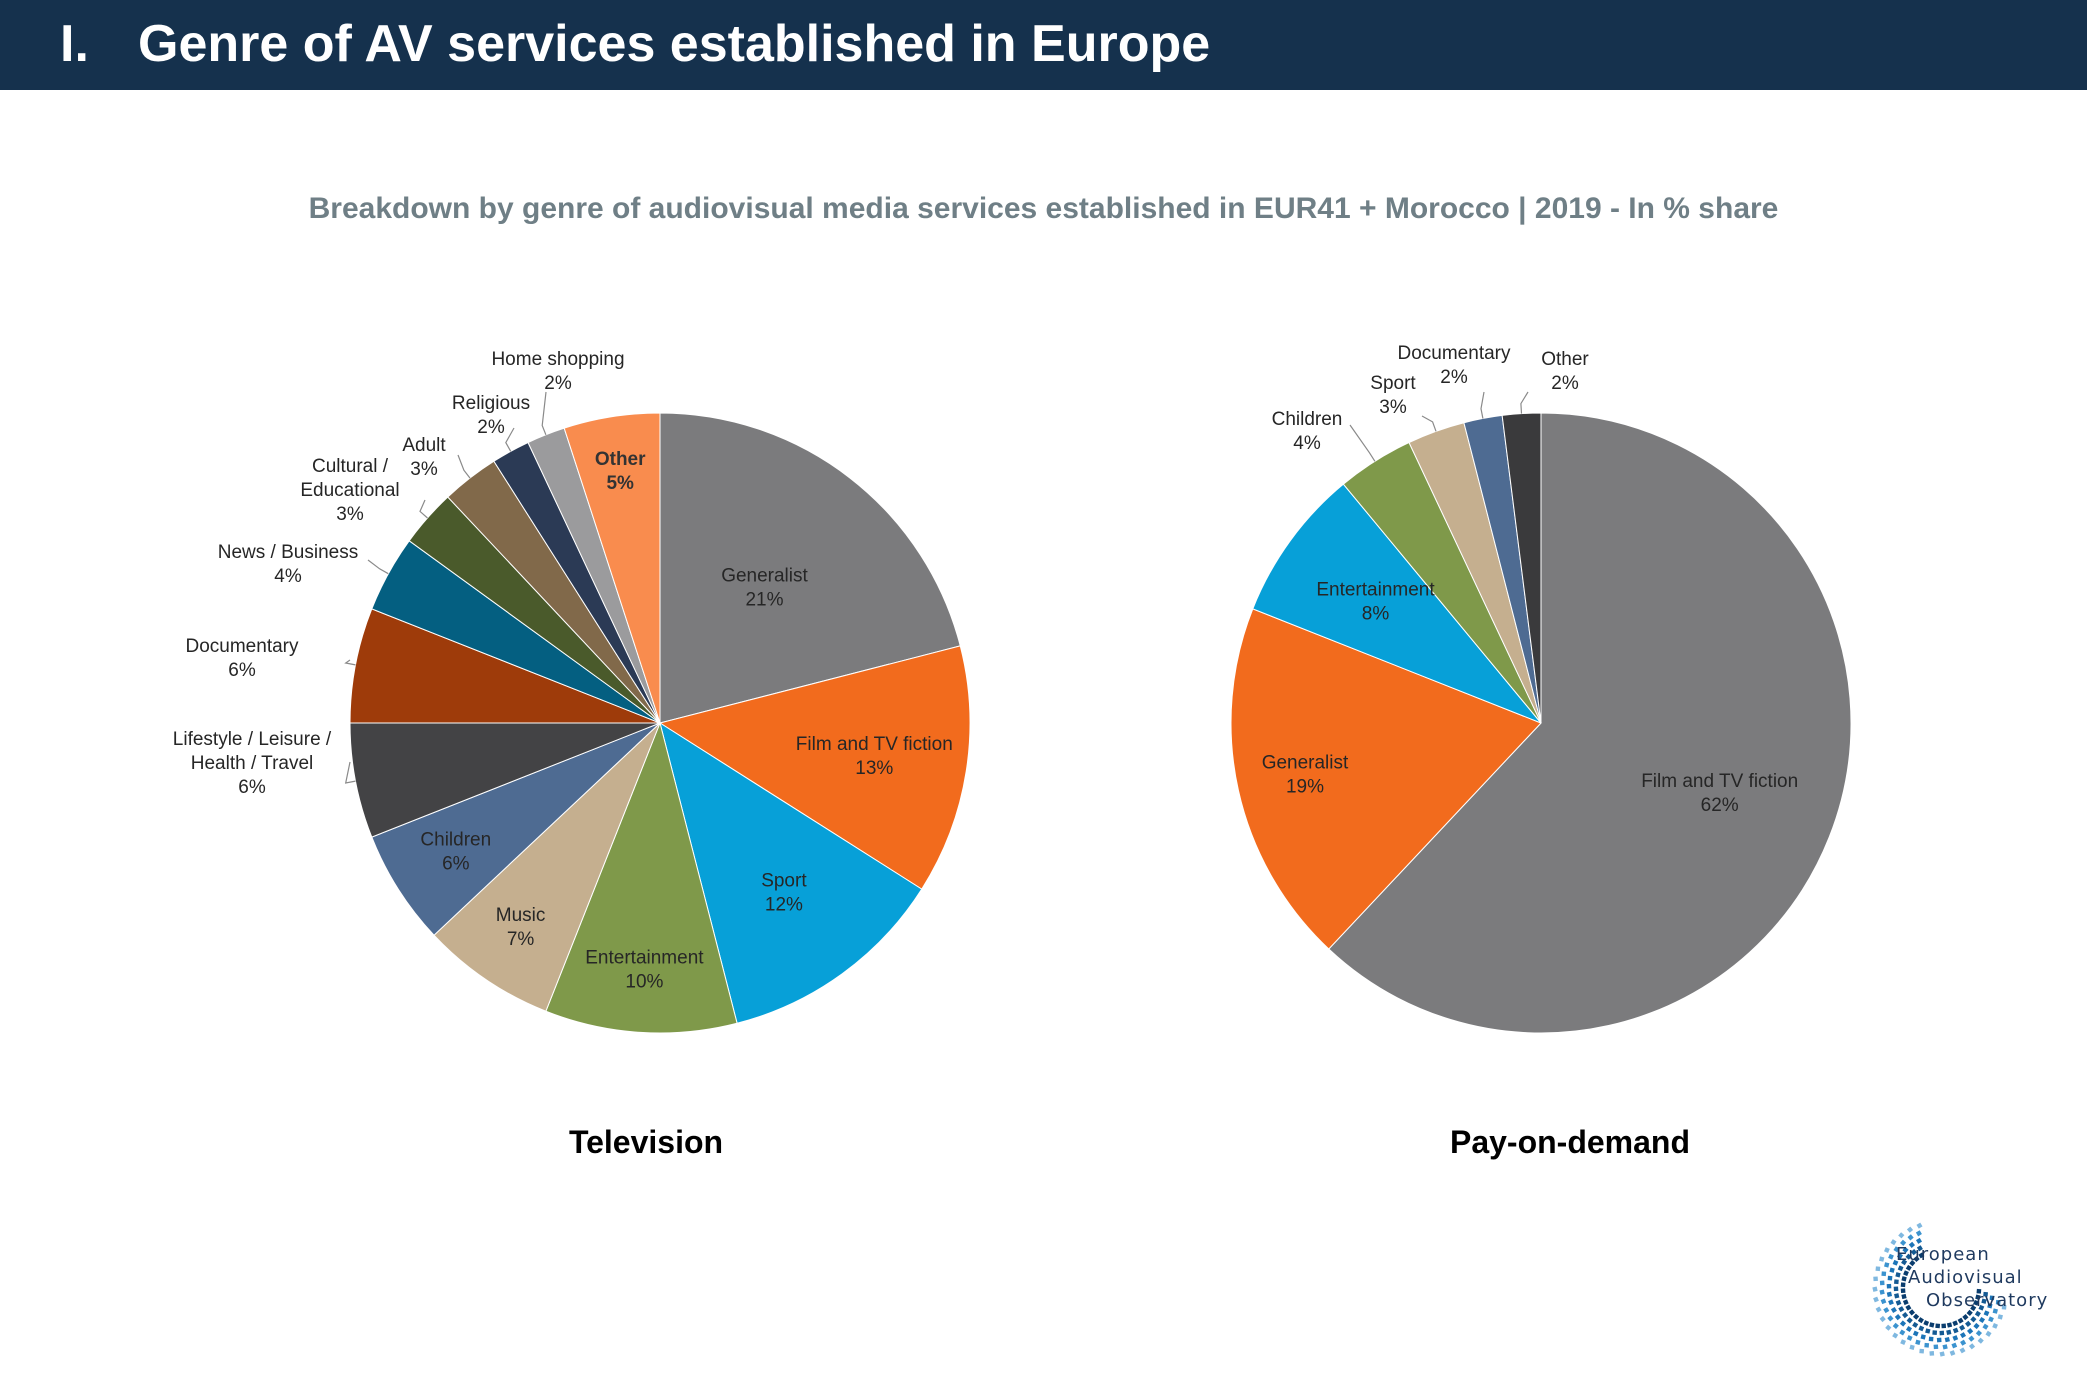 This screenshot has height=1378, width=2087. I want to click on tv-label-sport: Sport, so click(784, 881).